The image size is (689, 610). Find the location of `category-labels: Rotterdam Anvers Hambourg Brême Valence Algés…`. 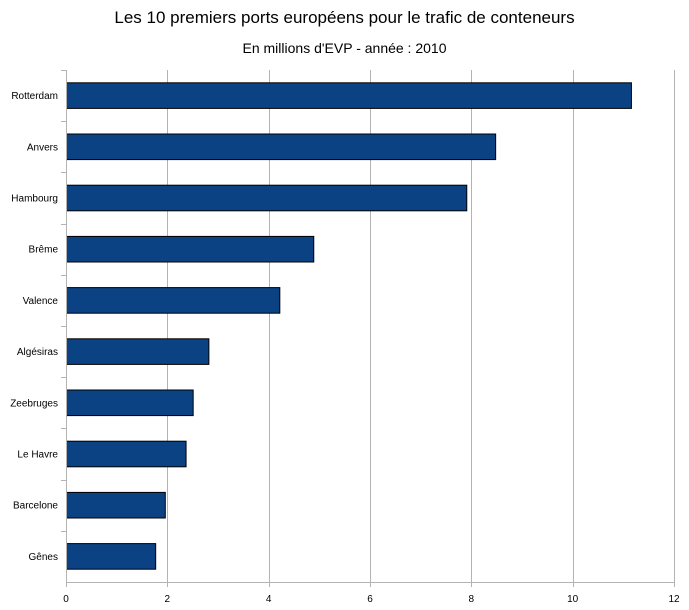

category-labels: Rotterdam Anvers Hambourg Brême Valence Algés… is located at coordinates (34, 327).